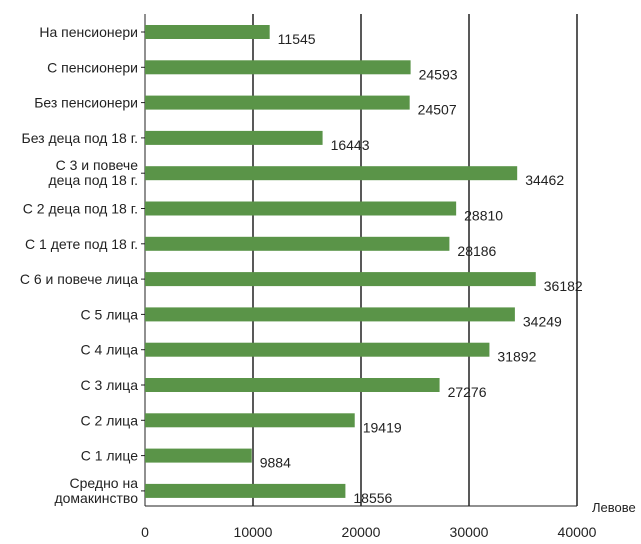  Describe the element at coordinates (542, 321) in the screenshot. I see `value-label: 34249` at that location.